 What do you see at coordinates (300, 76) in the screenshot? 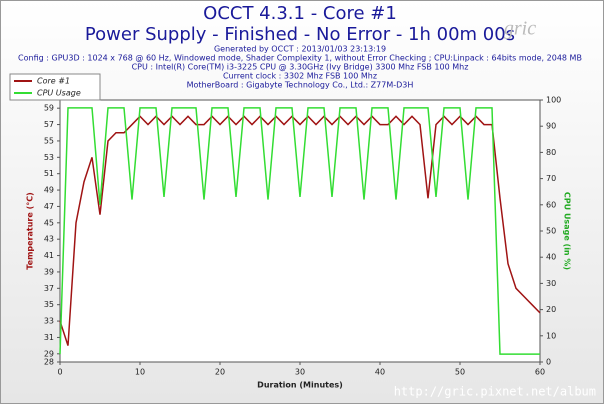
I see `info-line: Current clock : 3302 Mhz FSB 100 Mhz` at bounding box center [300, 76].